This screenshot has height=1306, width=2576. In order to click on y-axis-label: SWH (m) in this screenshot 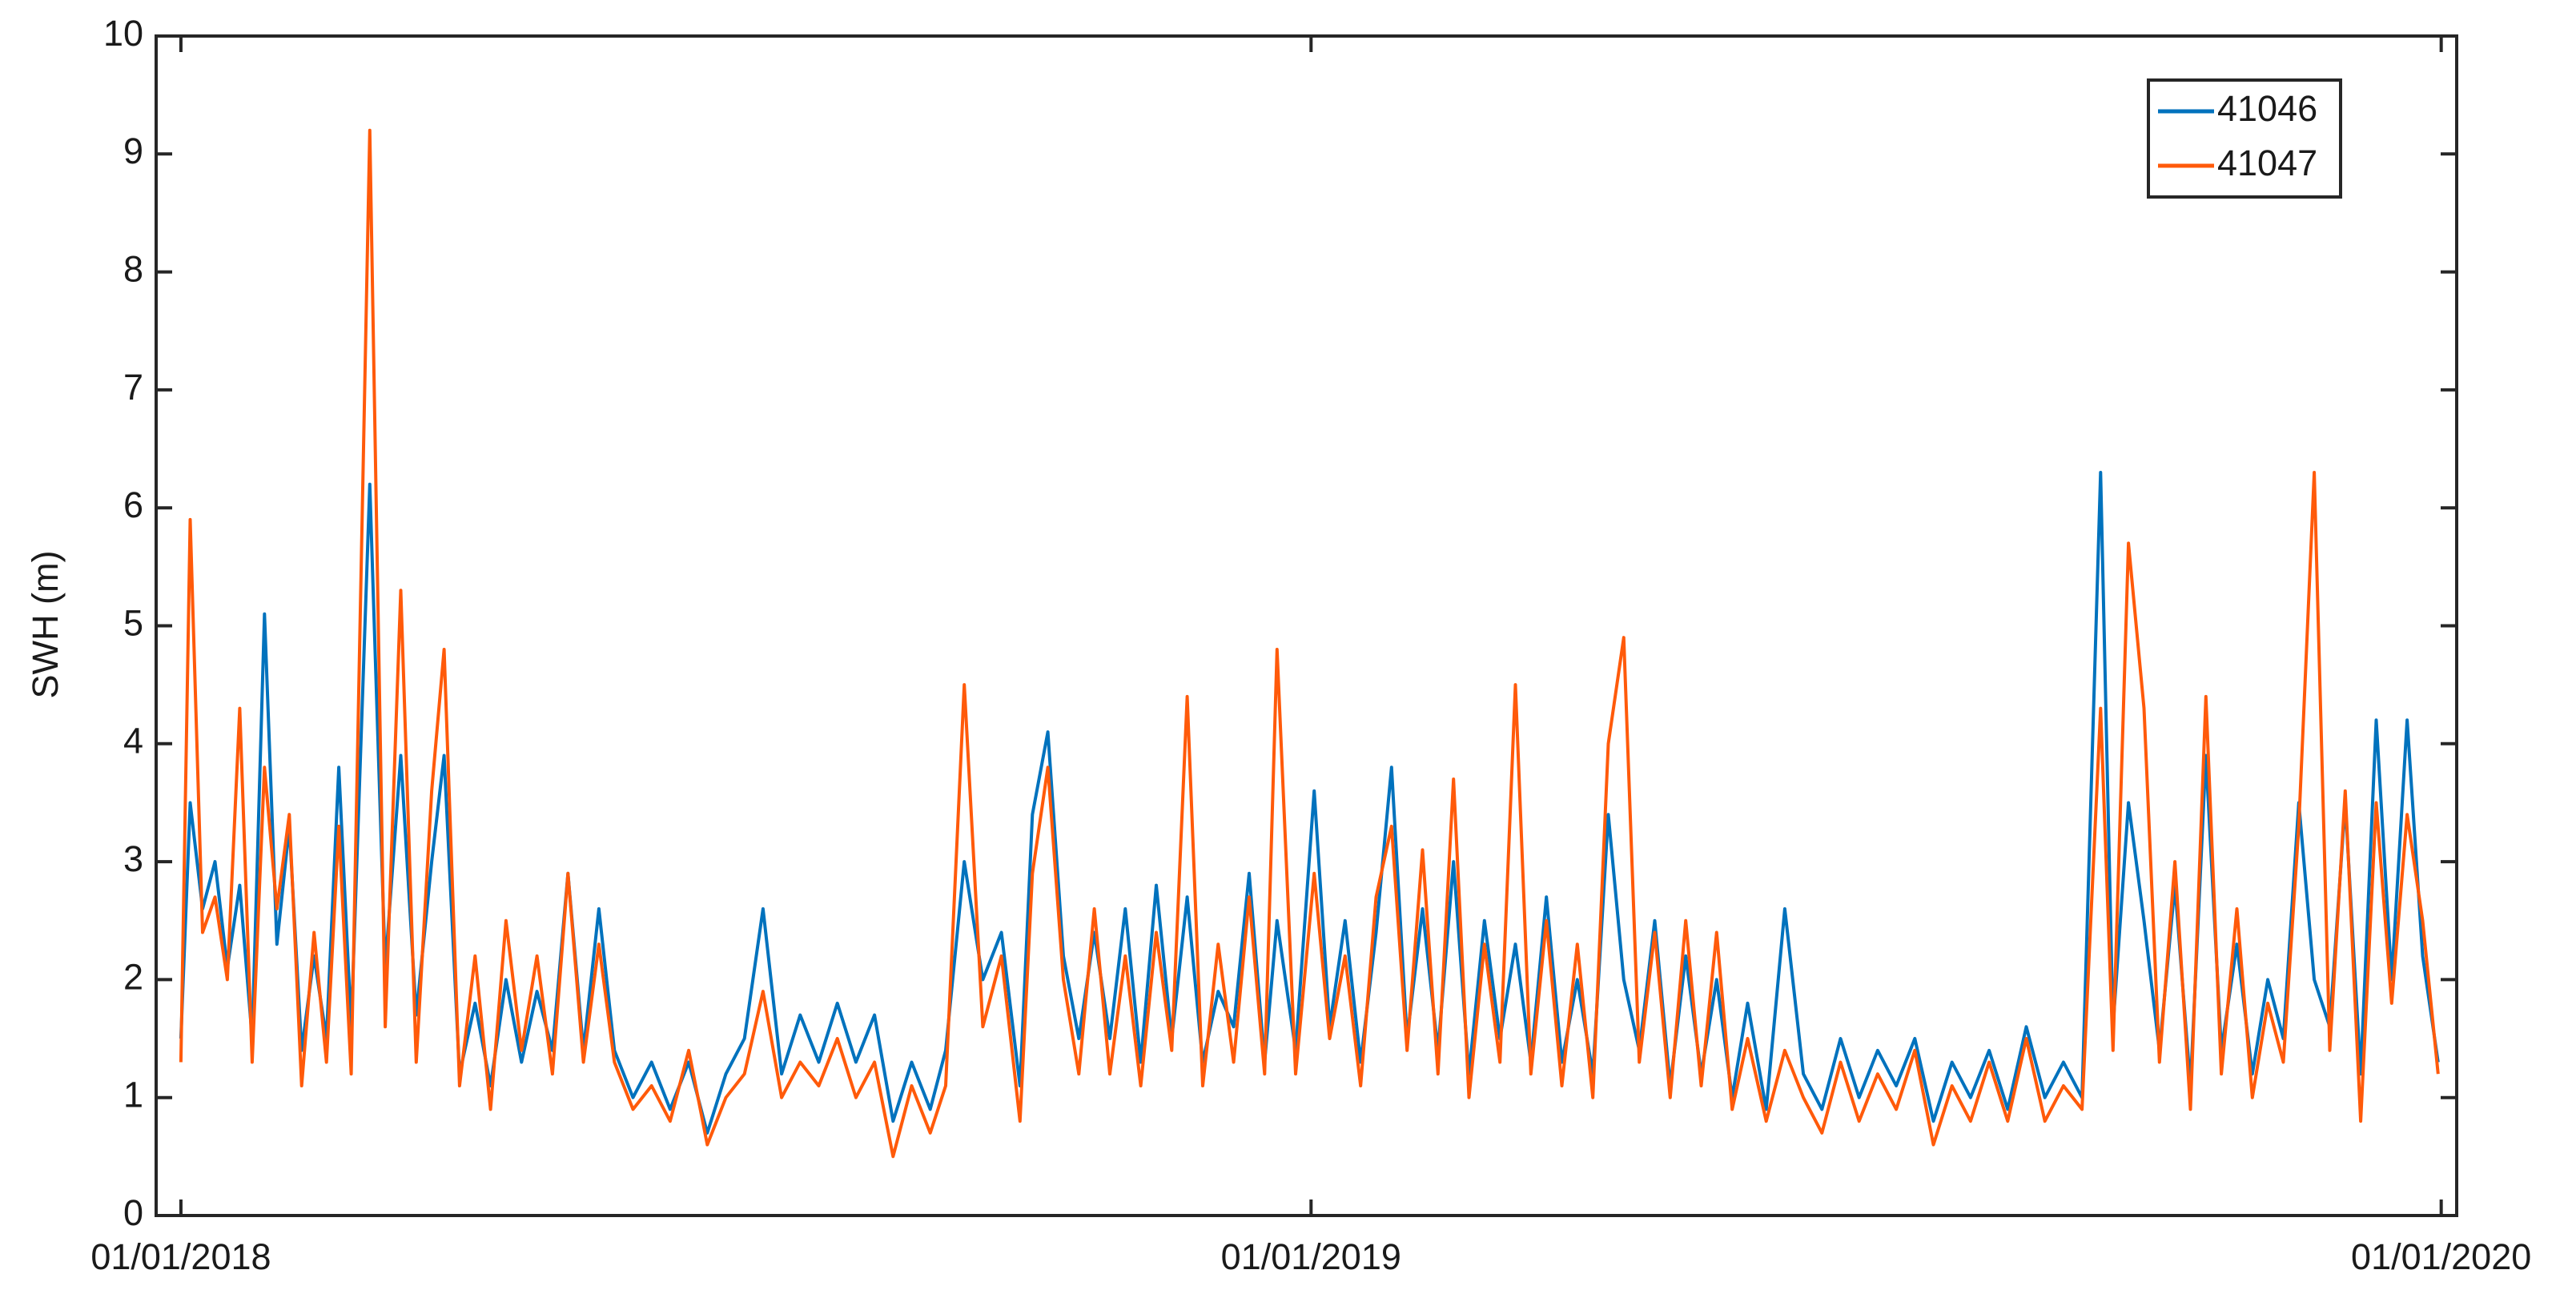, I will do `click(45, 625)`.